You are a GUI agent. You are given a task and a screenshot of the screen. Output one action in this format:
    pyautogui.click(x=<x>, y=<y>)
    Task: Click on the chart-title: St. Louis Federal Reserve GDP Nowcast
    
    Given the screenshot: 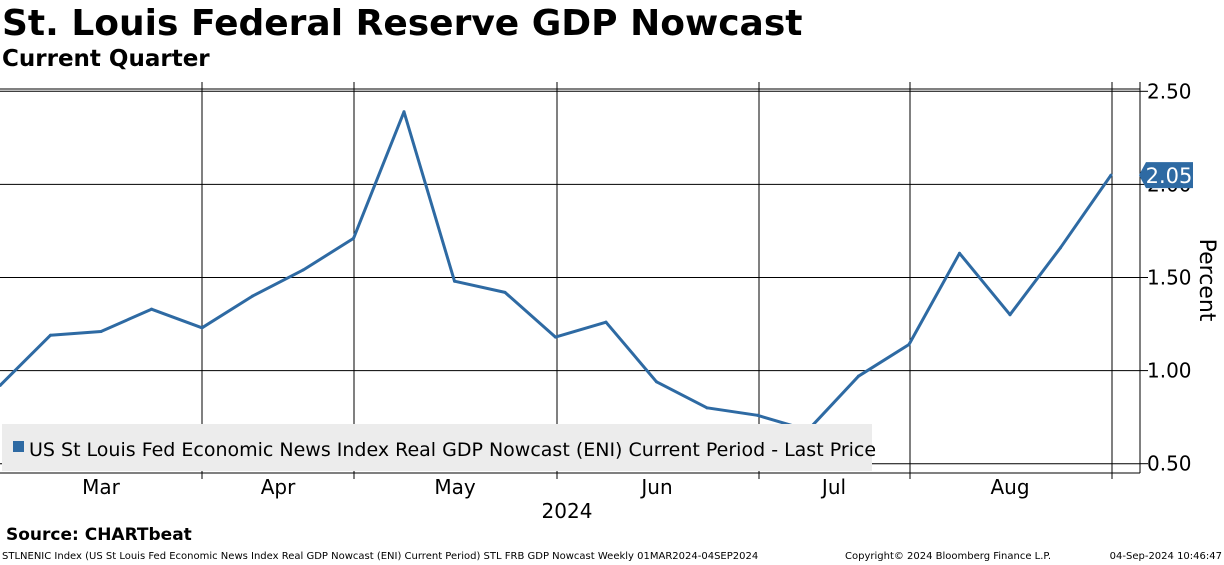 What is the action you would take?
    pyautogui.click(x=402, y=23)
    